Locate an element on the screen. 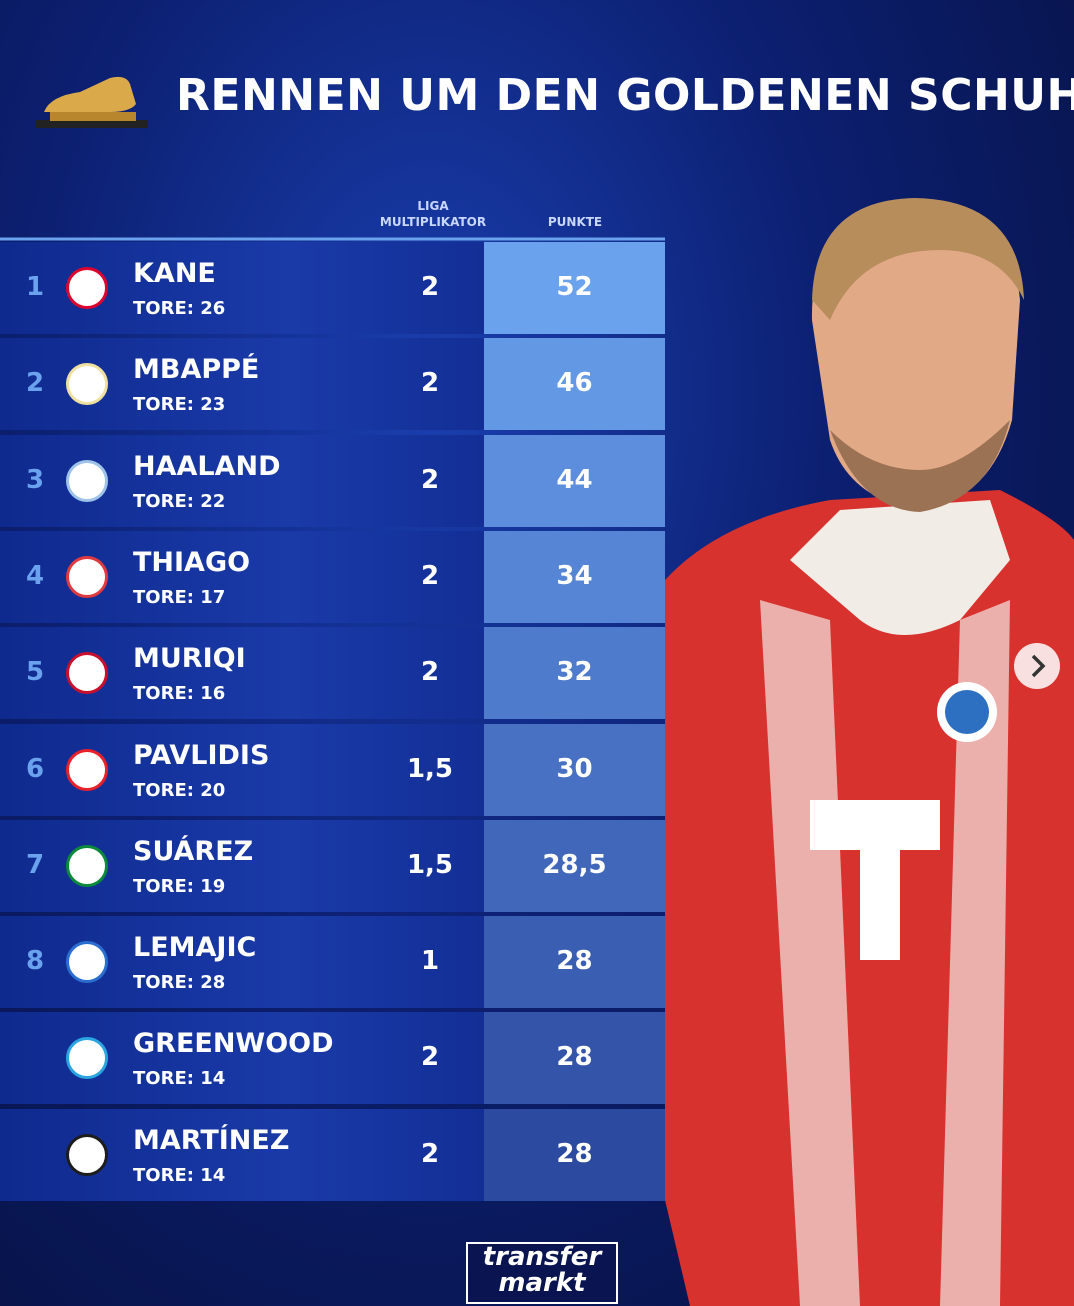 The height and width of the screenshot is (1306, 1074). points-cell: 28,5 is located at coordinates (574, 865).